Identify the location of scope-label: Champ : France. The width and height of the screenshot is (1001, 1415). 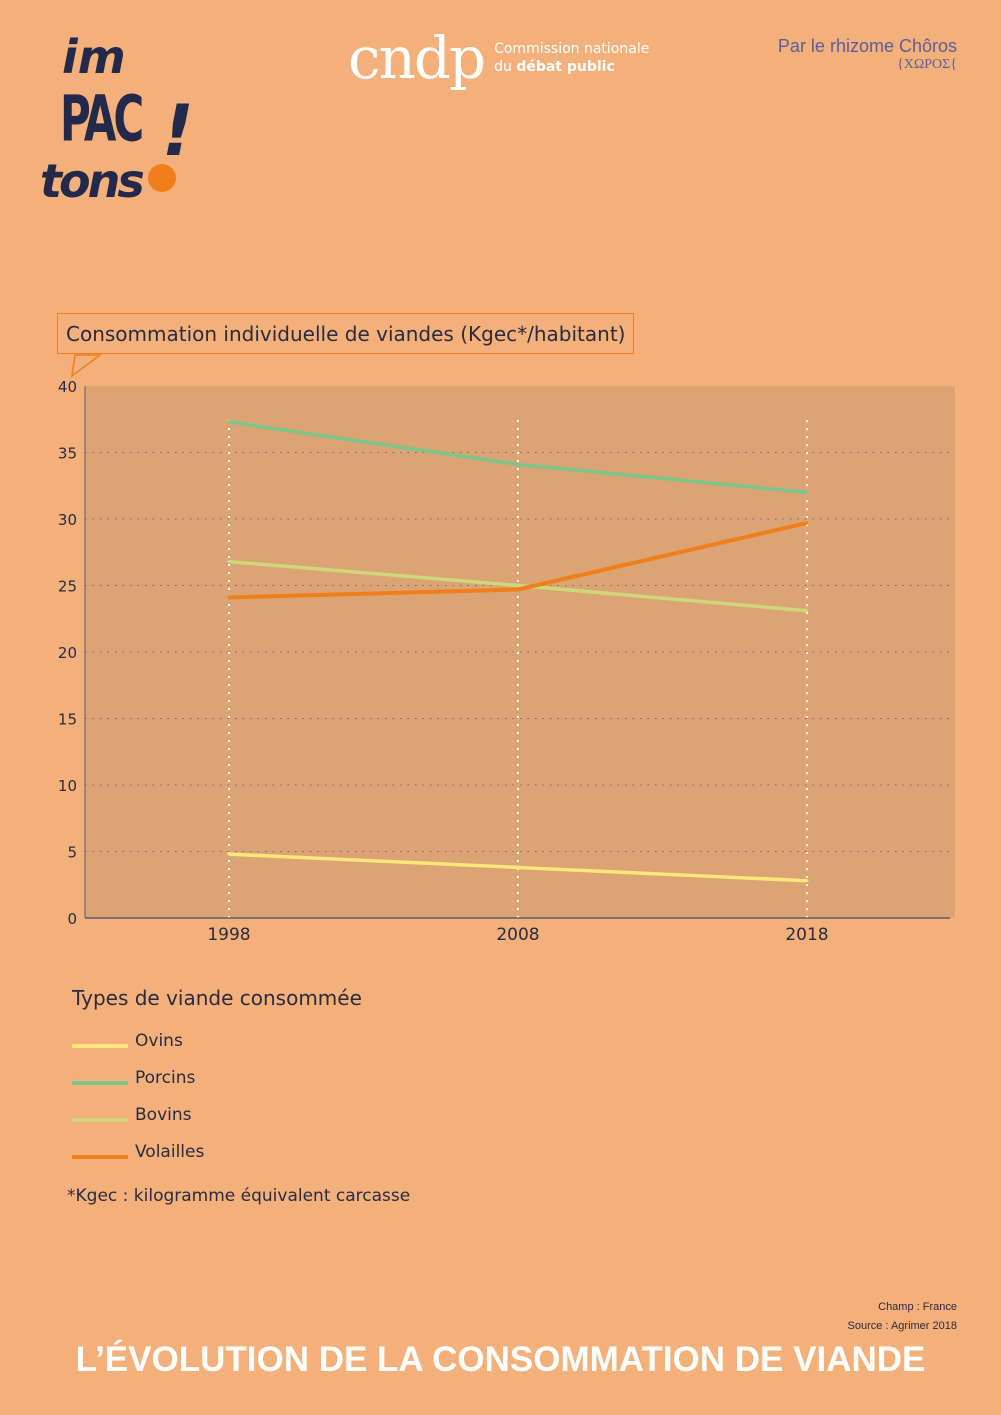
(917, 1307).